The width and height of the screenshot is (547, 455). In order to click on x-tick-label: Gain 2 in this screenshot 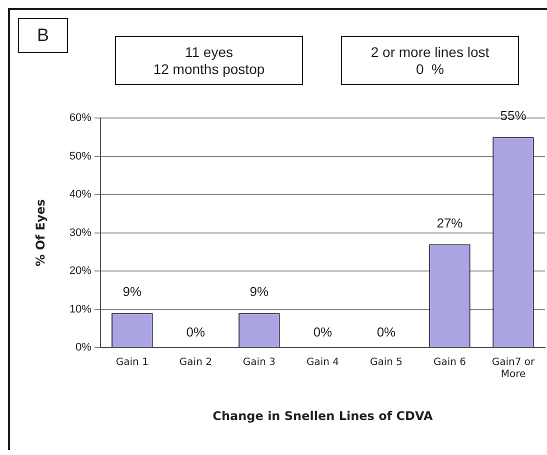, I will do `click(195, 362)`.